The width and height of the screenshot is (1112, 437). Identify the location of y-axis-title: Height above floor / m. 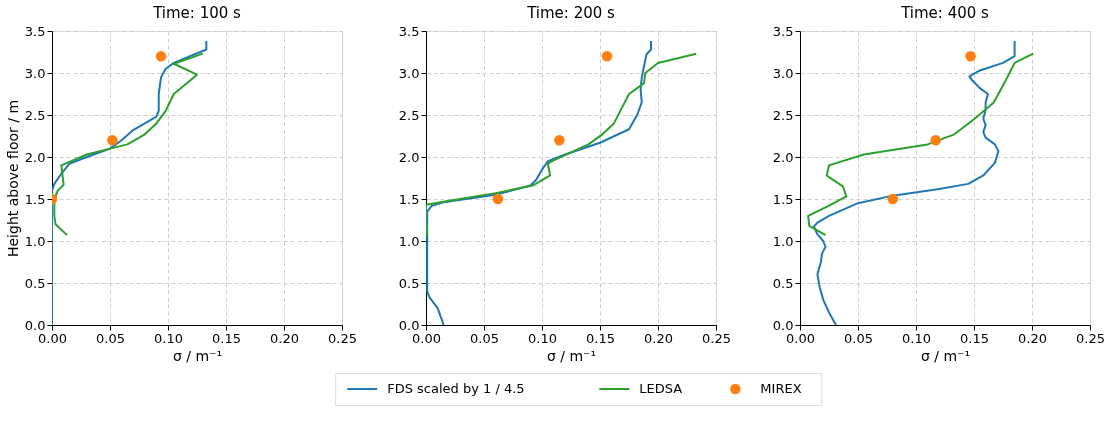
(12, 178).